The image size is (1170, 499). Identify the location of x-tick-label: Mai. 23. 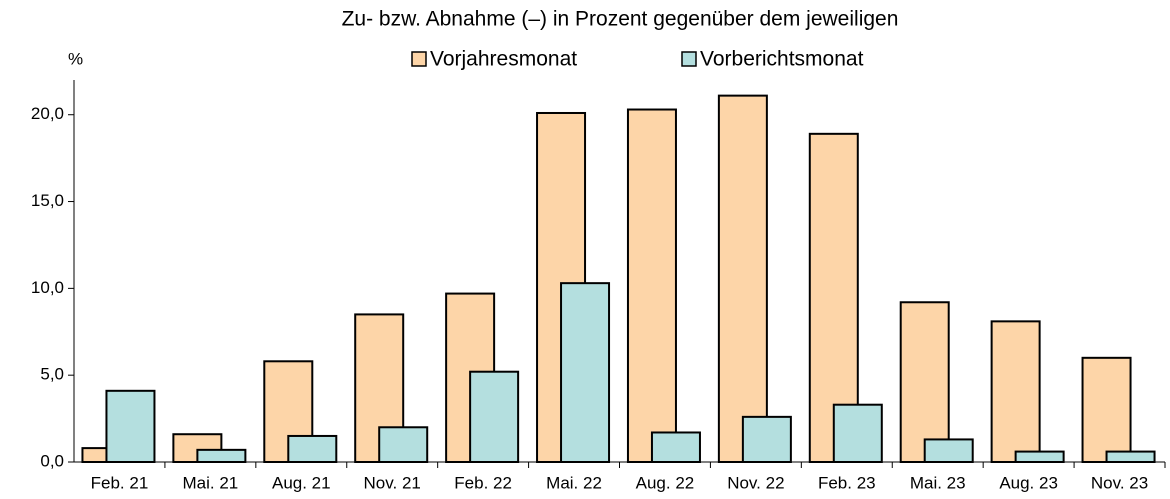
(938, 482).